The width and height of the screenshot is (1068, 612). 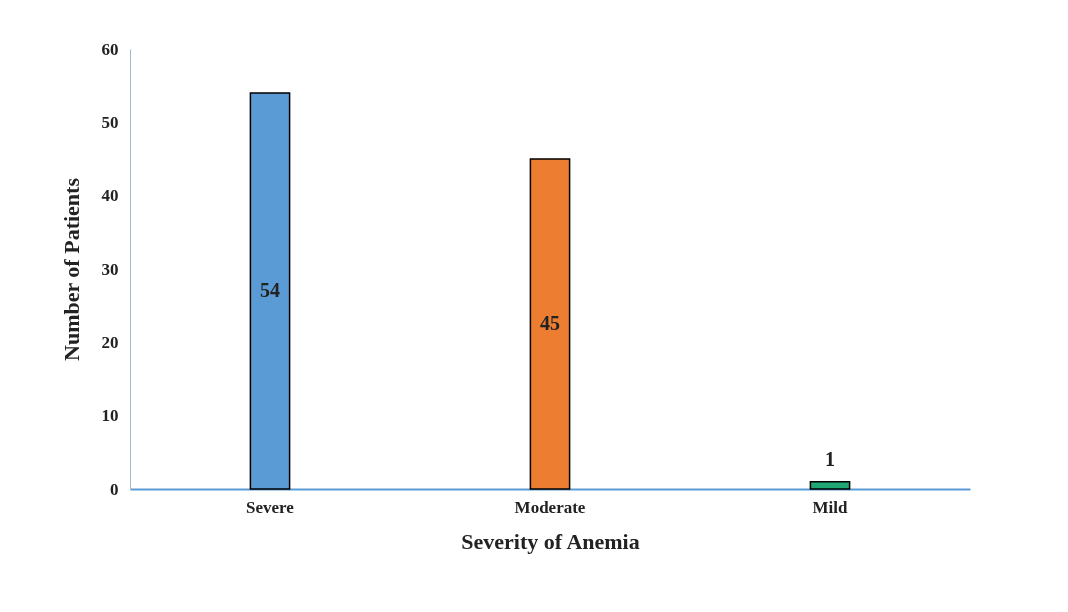 What do you see at coordinates (110, 269) in the screenshot?
I see `y-tick-label: 30` at bounding box center [110, 269].